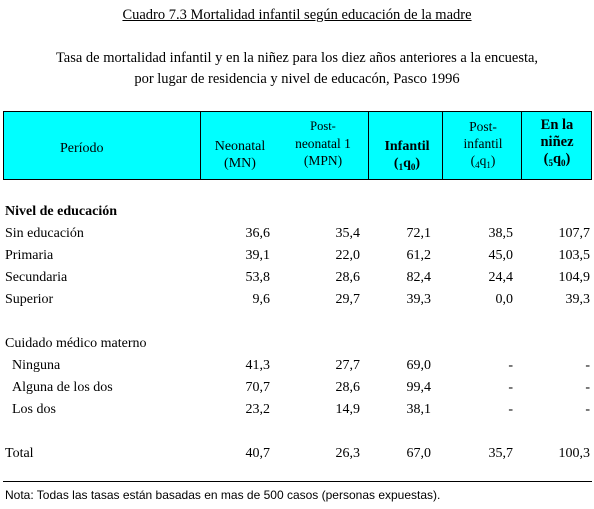  I want to click on table-row: Los dos 23,2 14,9 38,1 - -, so click(301, 409).